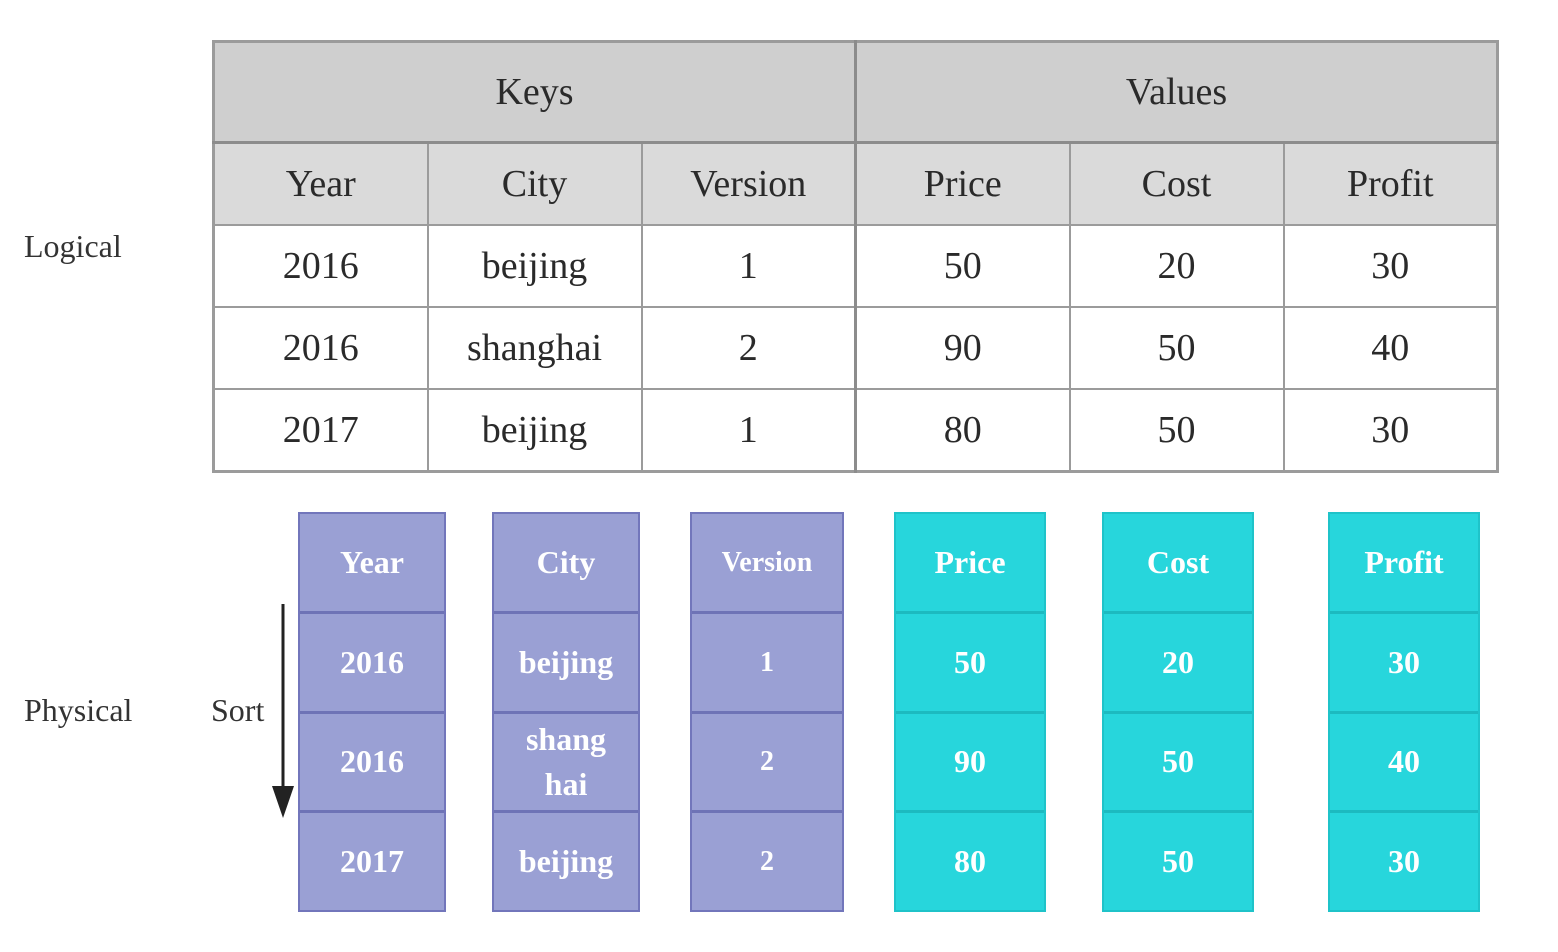 The image size is (1558, 952). I want to click on column-header-city: City, so click(534, 183).